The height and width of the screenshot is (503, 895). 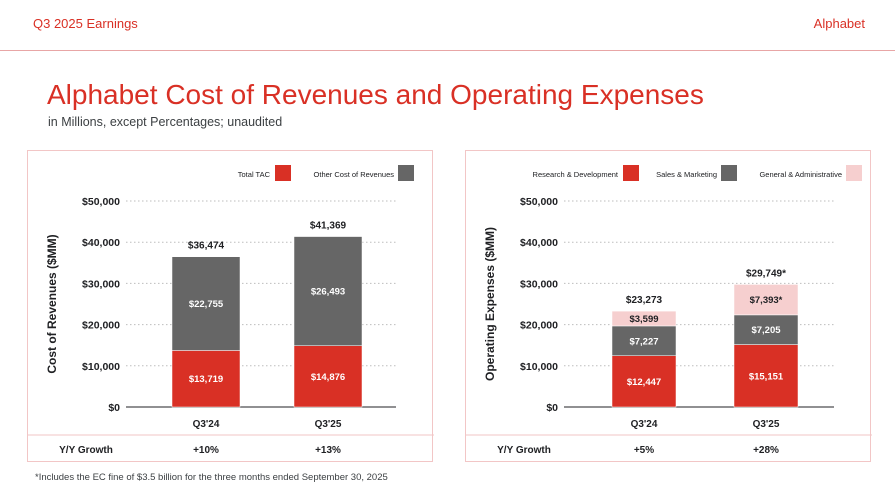 What do you see at coordinates (328, 226) in the screenshot?
I see `total-label-1: $41,369` at bounding box center [328, 226].